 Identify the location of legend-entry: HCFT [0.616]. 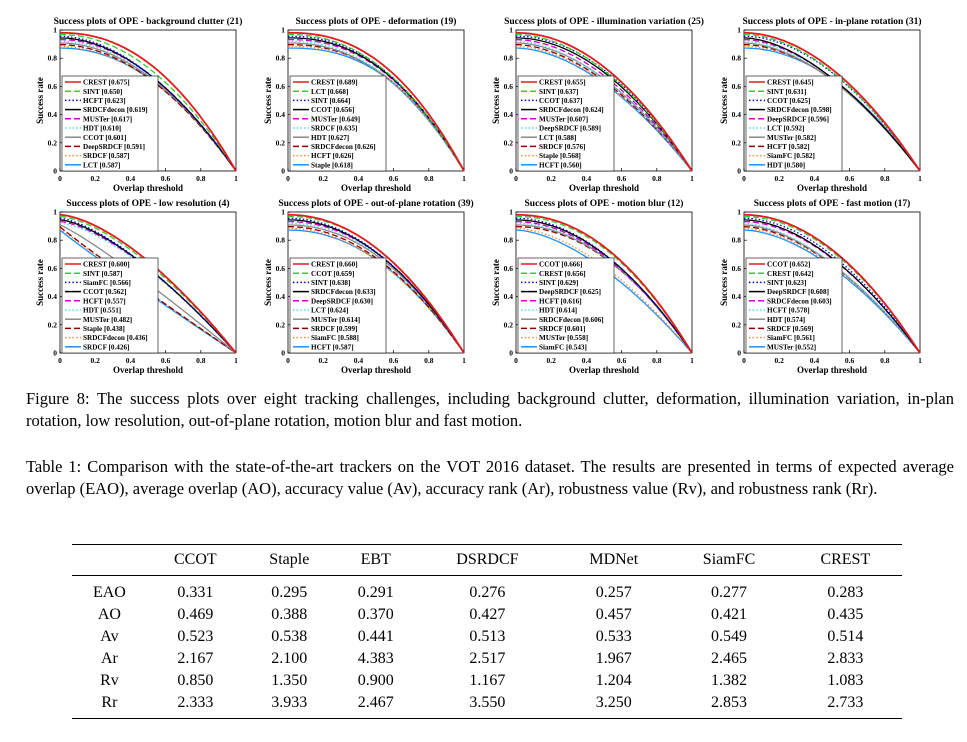
(560, 301).